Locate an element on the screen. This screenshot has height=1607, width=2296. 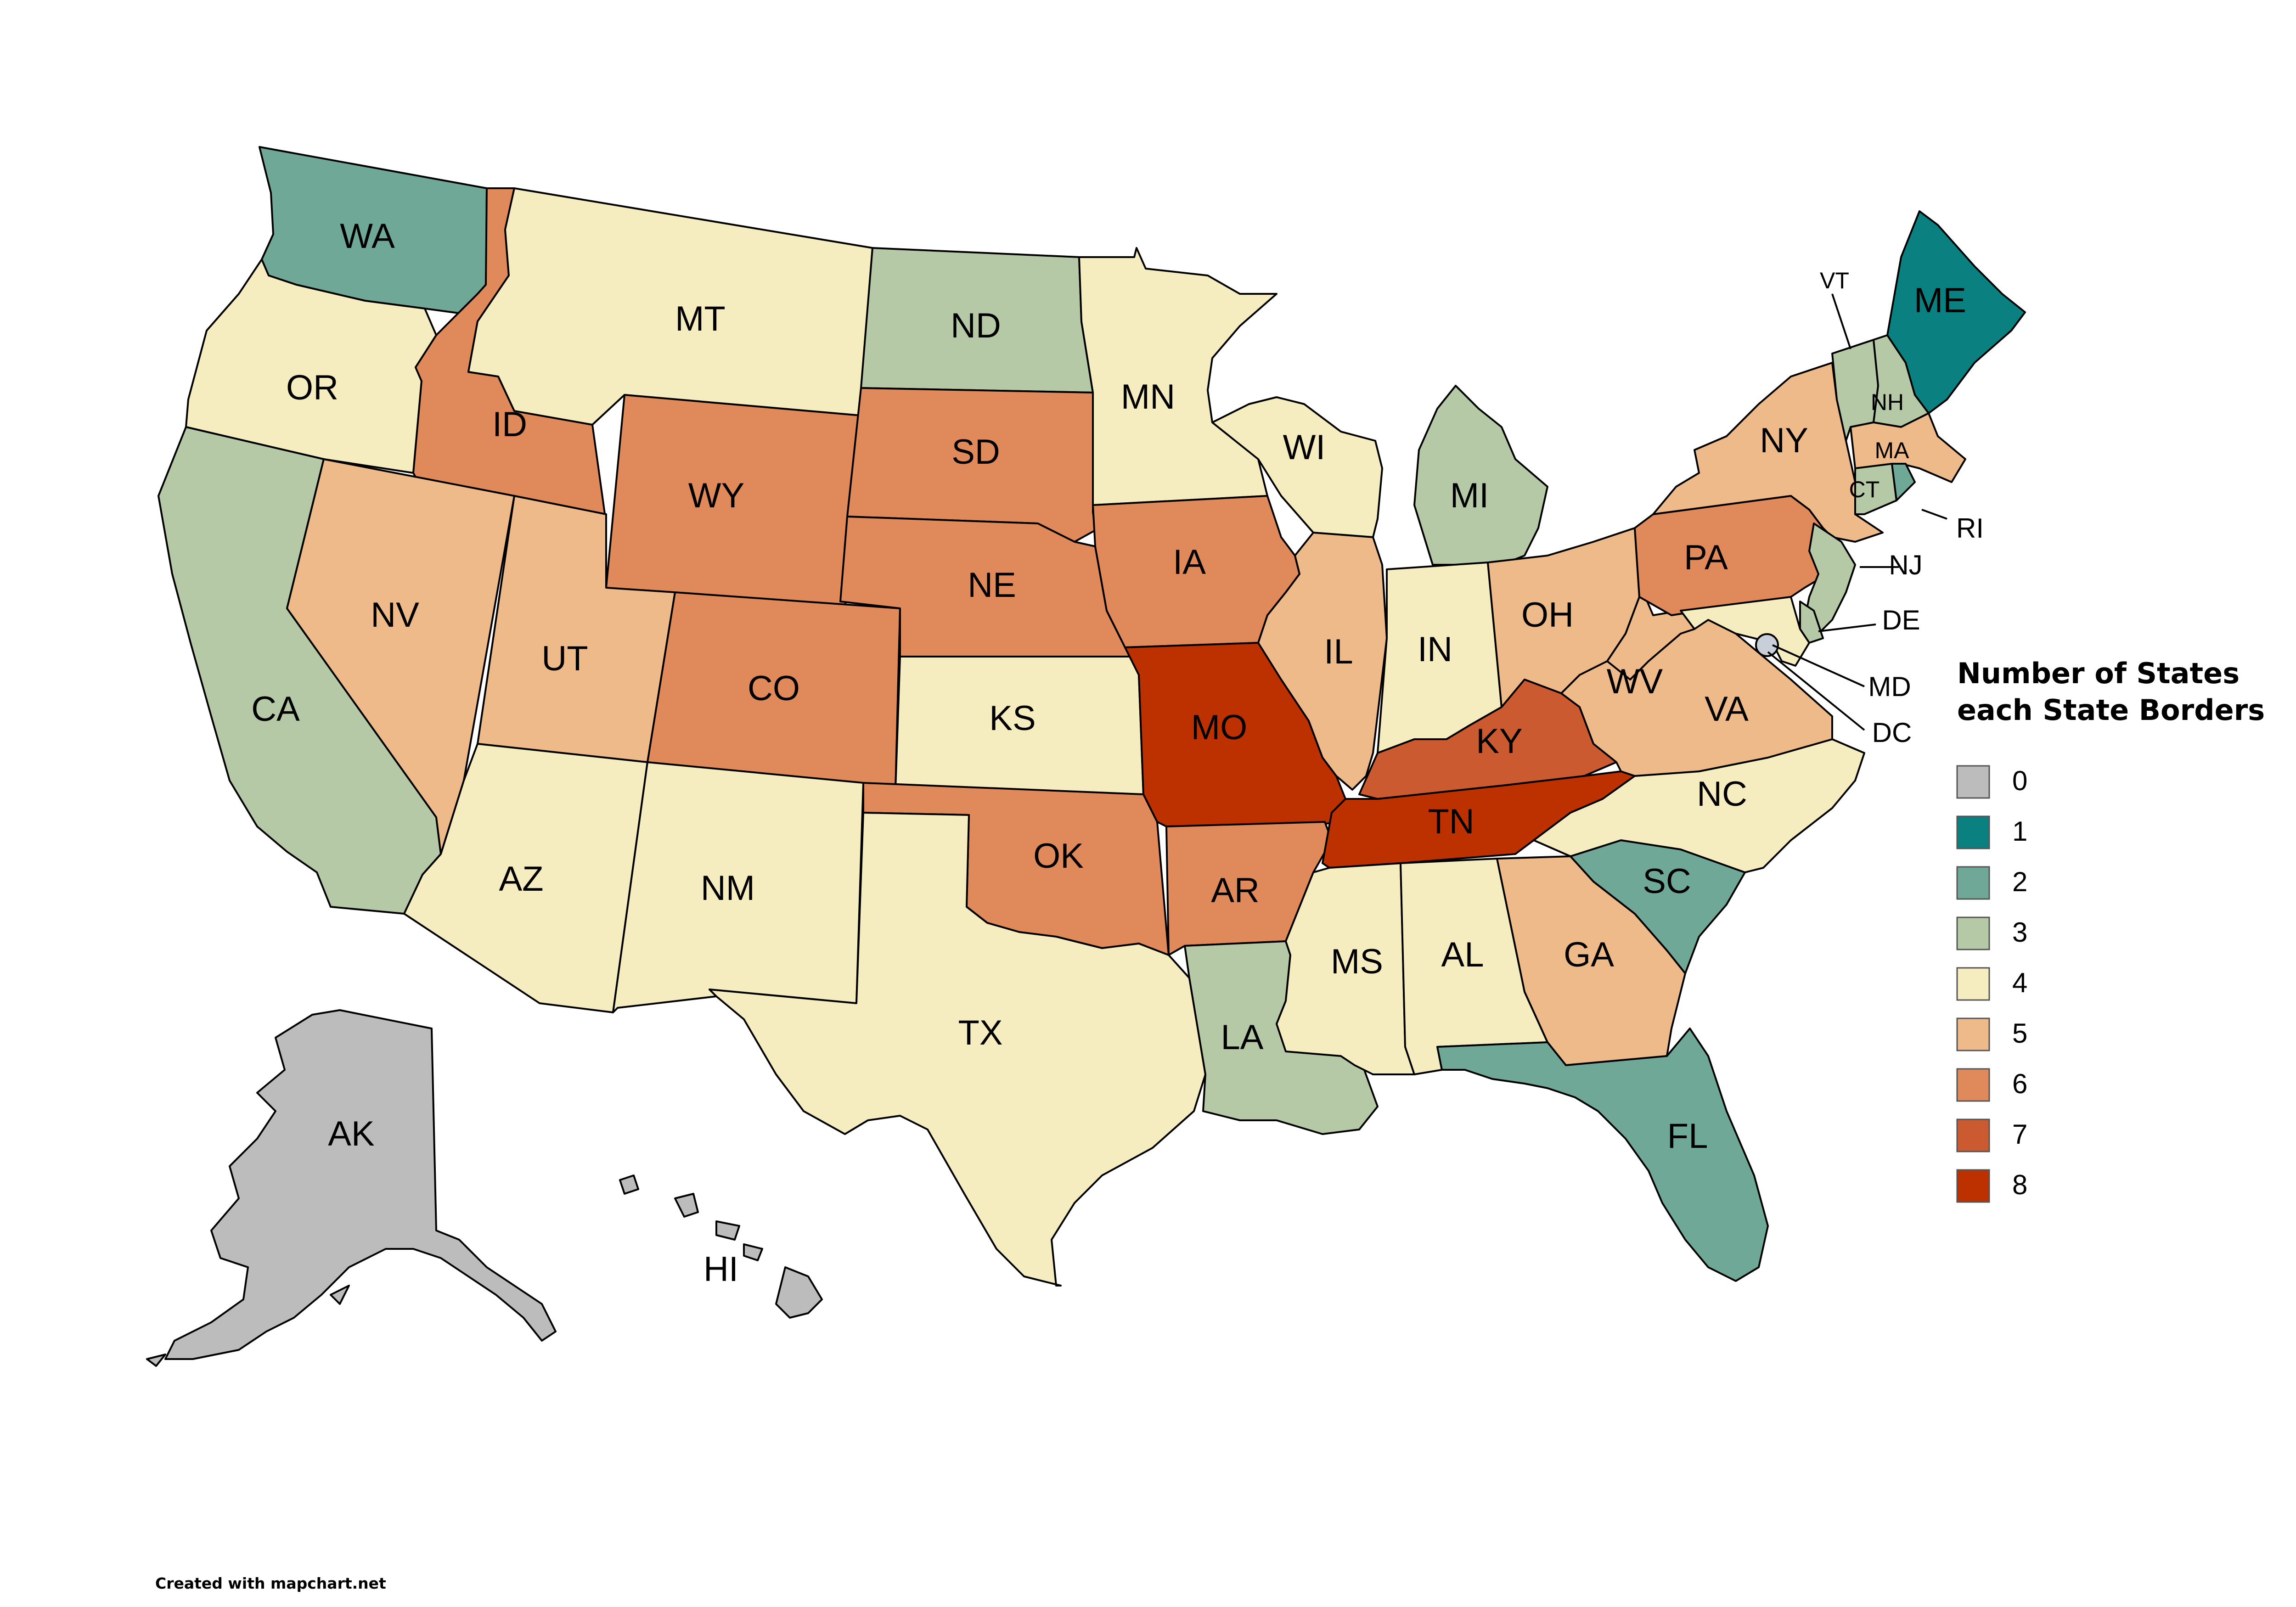
state-mi is located at coordinates (1480, 475).